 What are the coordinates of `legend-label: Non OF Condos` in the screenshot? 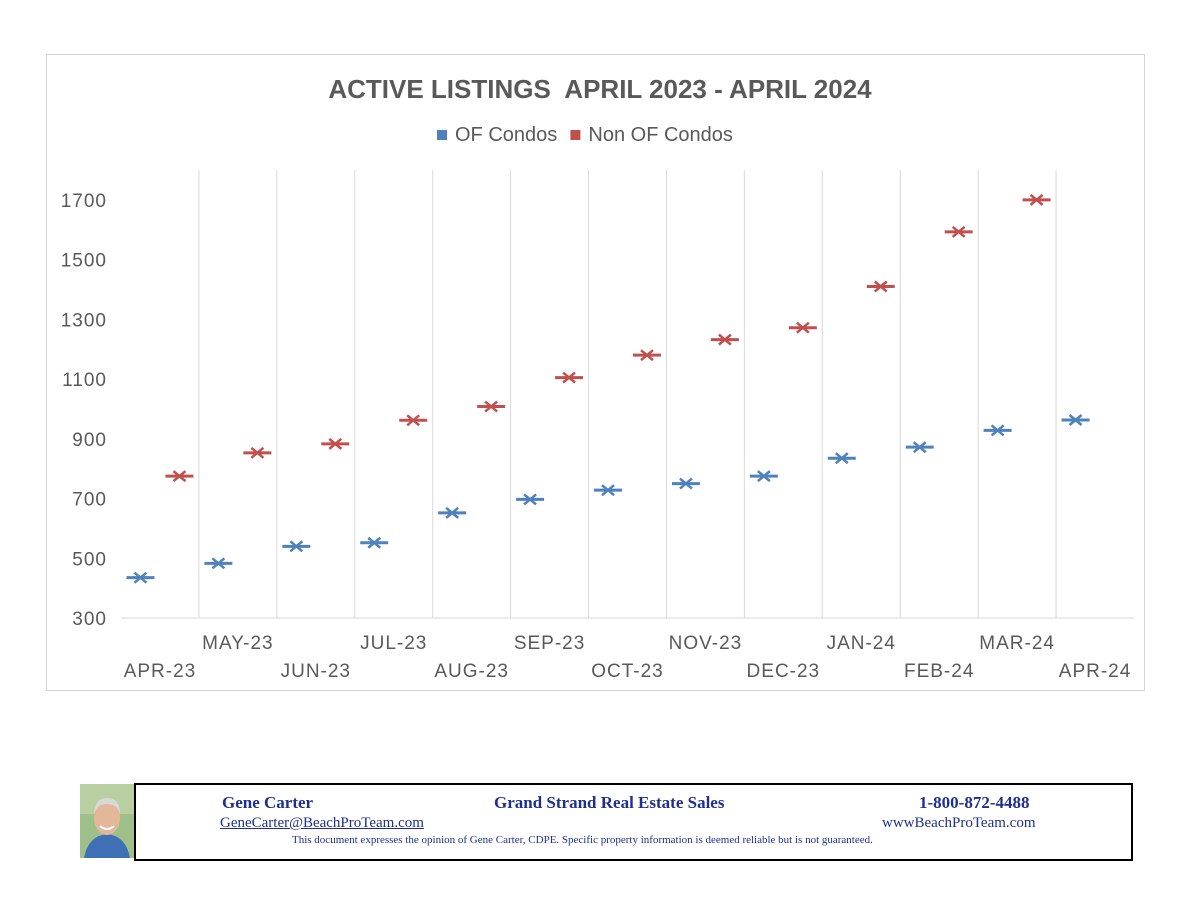 It's located at (660, 135).